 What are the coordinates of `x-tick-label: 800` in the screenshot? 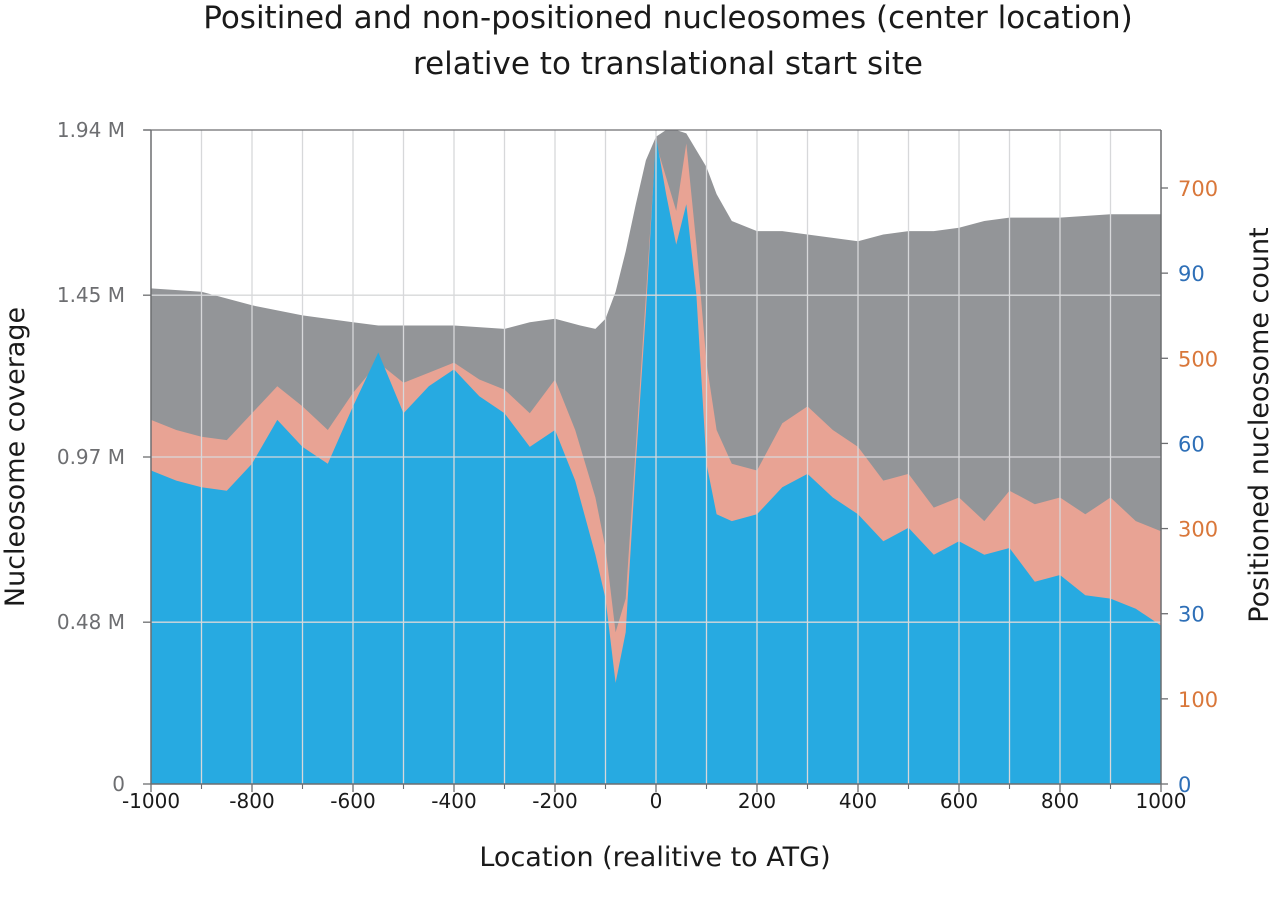 It's located at (1060, 801).